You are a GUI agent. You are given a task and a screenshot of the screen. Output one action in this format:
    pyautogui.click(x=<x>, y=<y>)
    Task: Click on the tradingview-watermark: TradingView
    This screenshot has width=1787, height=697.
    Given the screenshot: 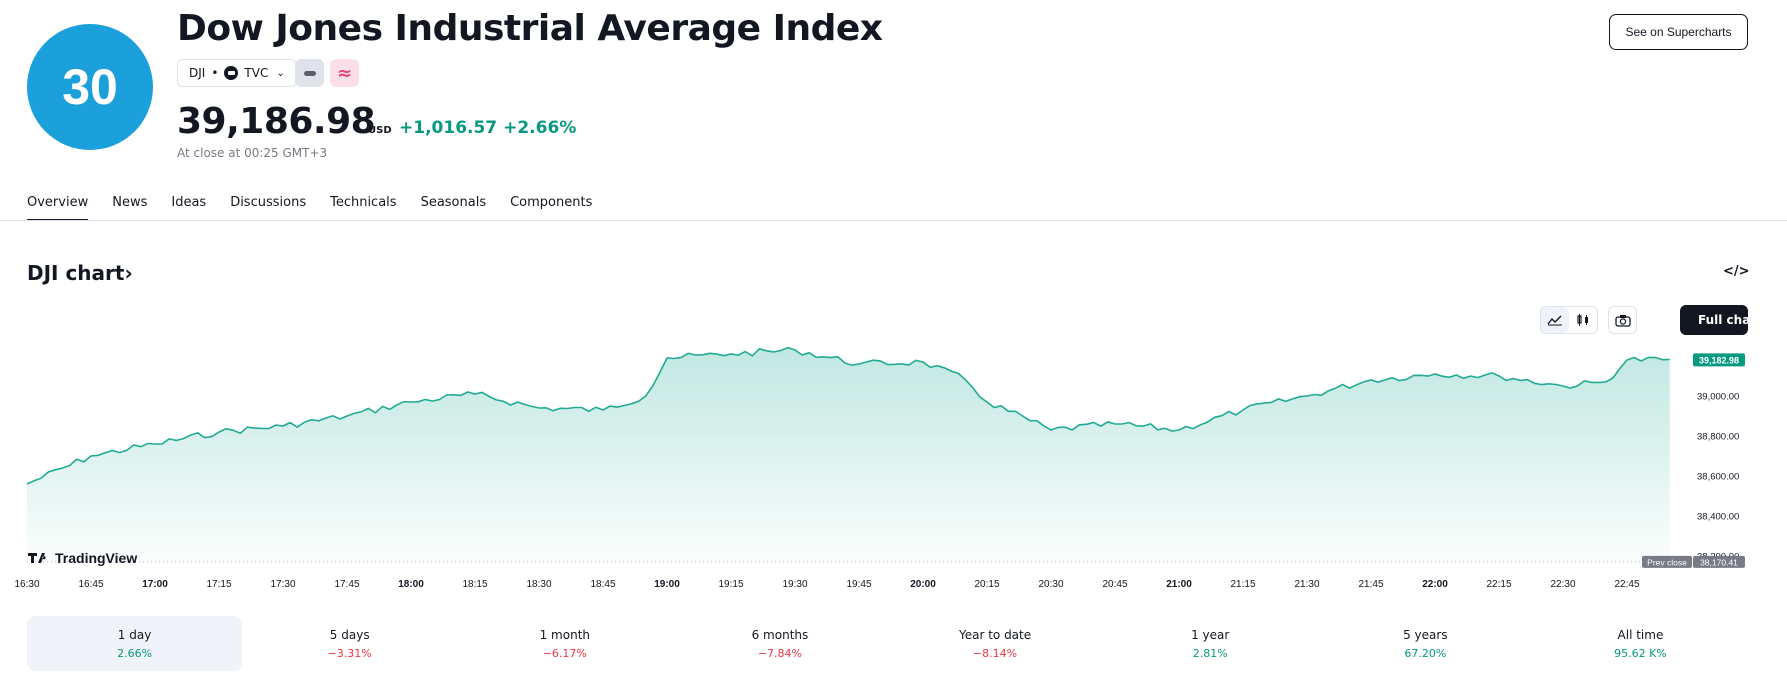 What is the action you would take?
    pyautogui.click(x=82, y=558)
    